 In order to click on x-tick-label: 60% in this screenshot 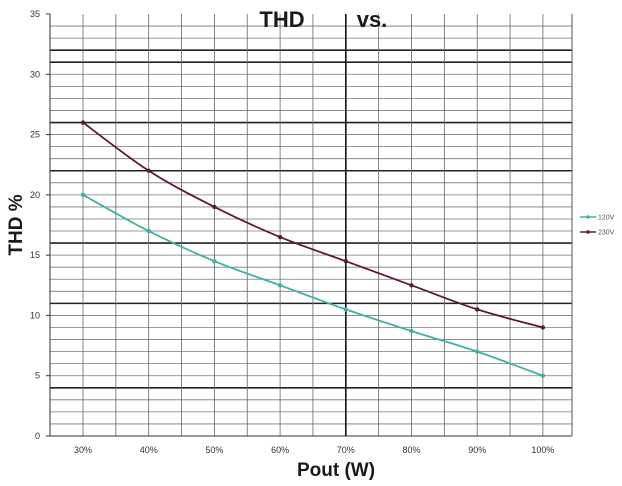, I will do `click(280, 450)`.